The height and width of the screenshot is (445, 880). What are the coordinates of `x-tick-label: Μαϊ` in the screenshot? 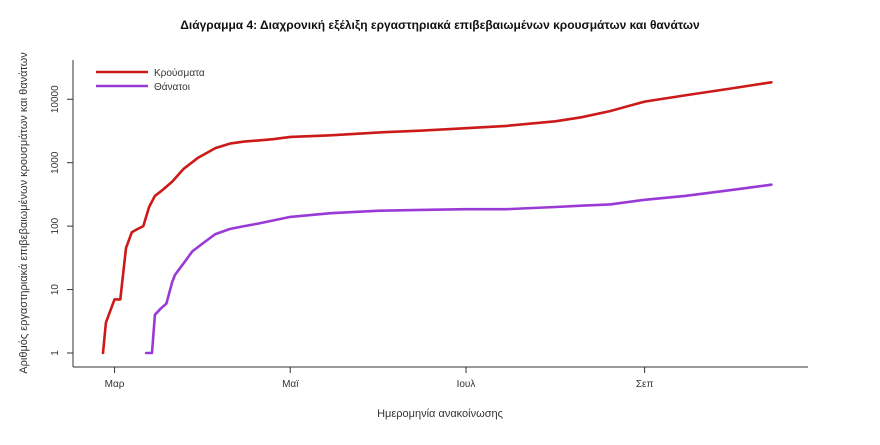 It's located at (290, 384).